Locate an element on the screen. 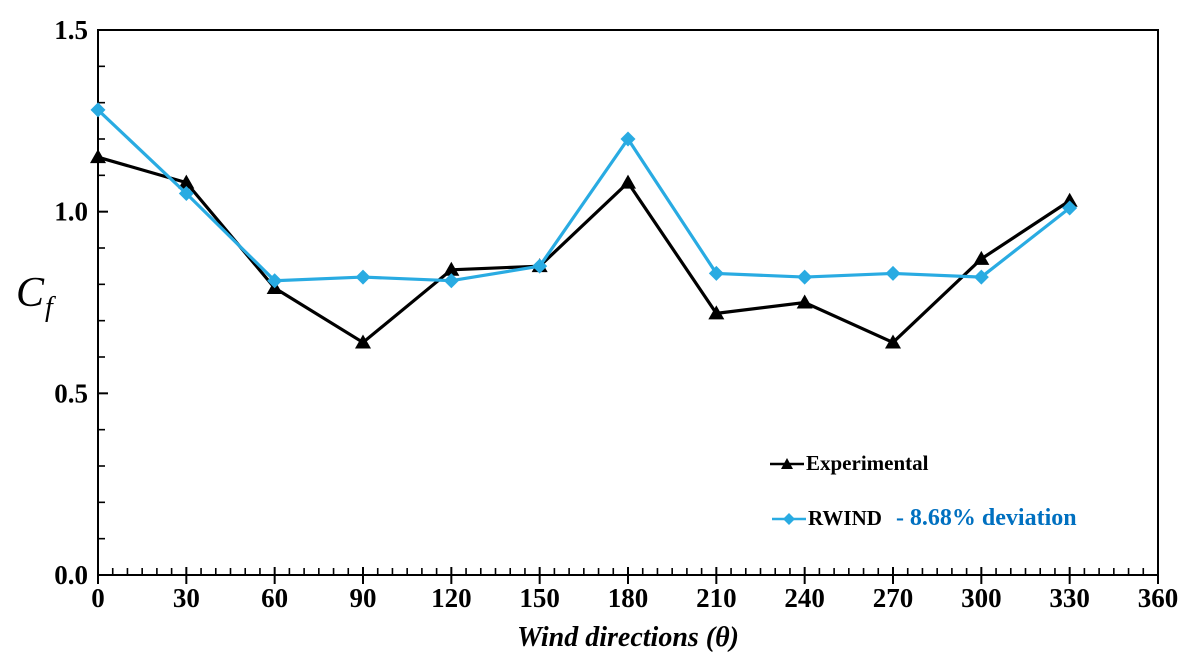  rwind-line-diamond-marker-icon is located at coordinates (789, 519).